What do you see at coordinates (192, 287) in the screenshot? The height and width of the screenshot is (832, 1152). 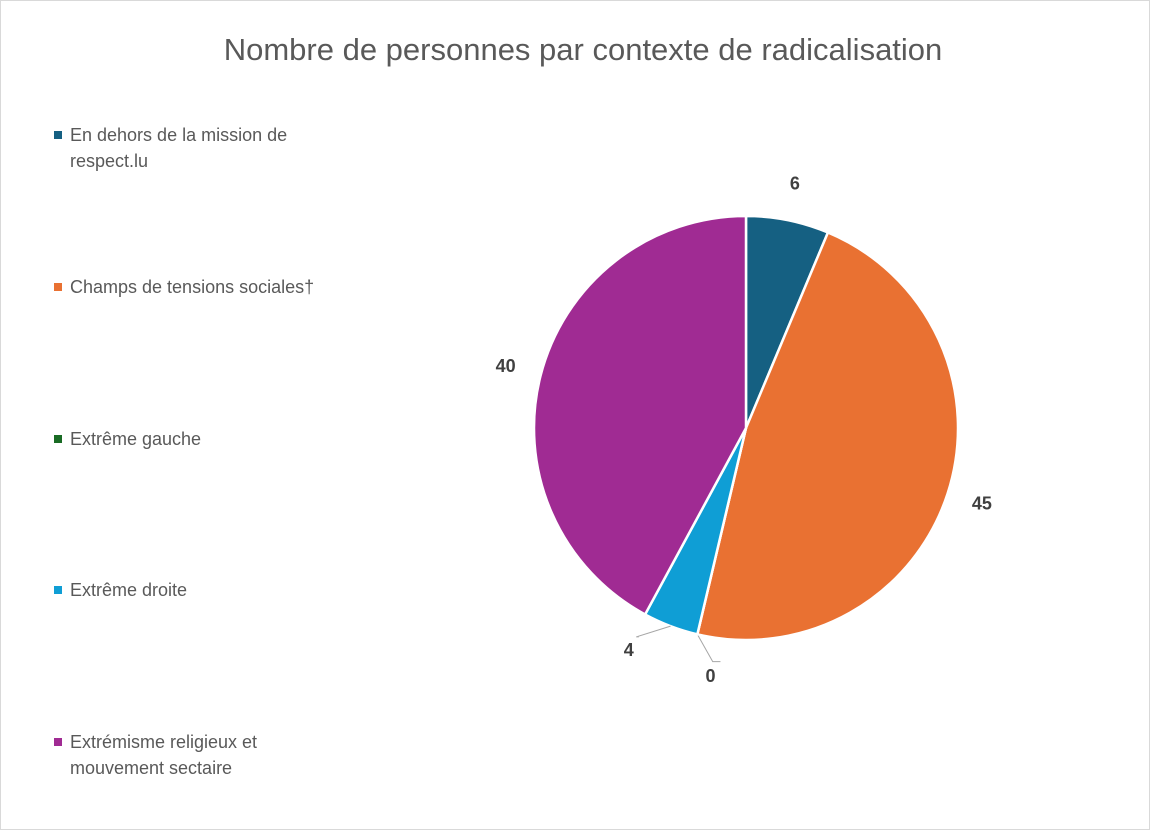 I see `legend-label: Champs de tensions sociales†` at bounding box center [192, 287].